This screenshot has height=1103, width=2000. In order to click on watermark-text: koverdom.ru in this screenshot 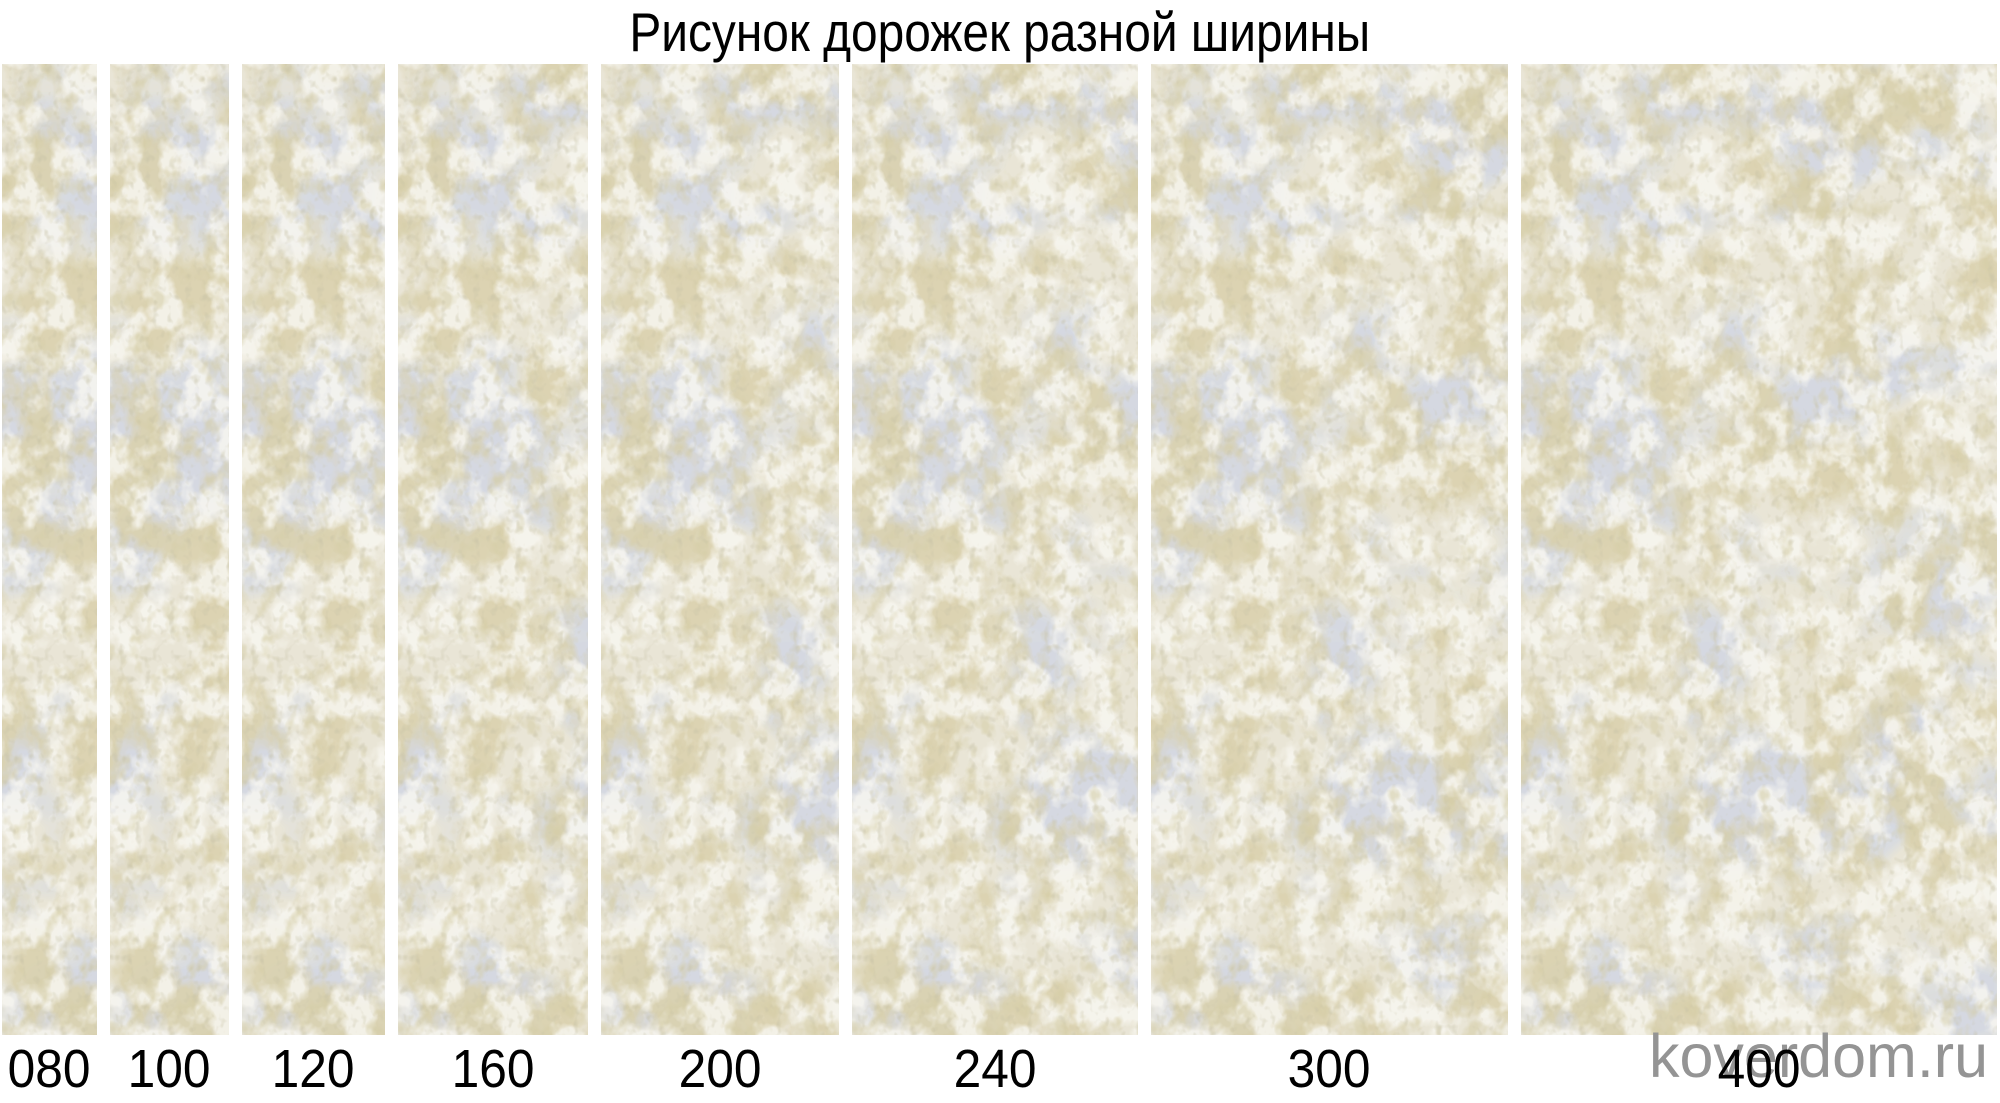, I will do `click(1818, 1056)`.